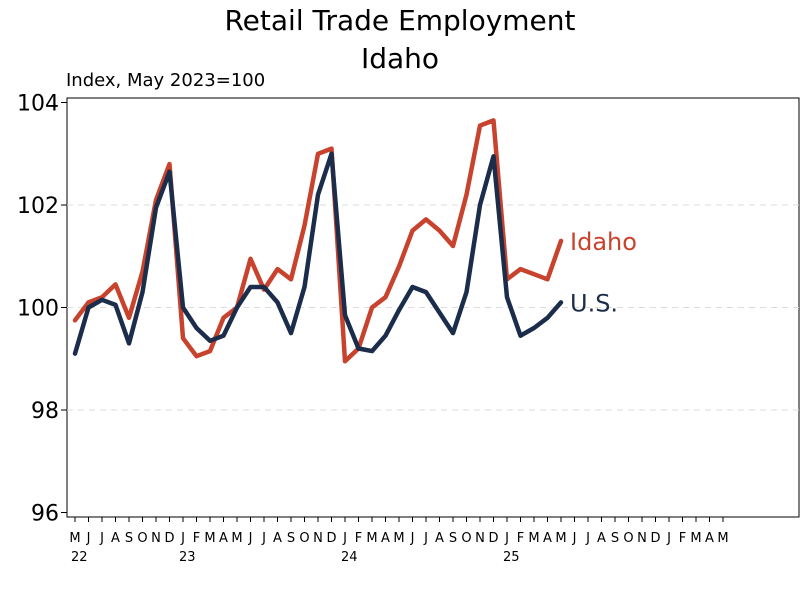 This screenshot has height=605, width=800. What do you see at coordinates (45, 514) in the screenshot?
I see `y-tick-label: 96` at bounding box center [45, 514].